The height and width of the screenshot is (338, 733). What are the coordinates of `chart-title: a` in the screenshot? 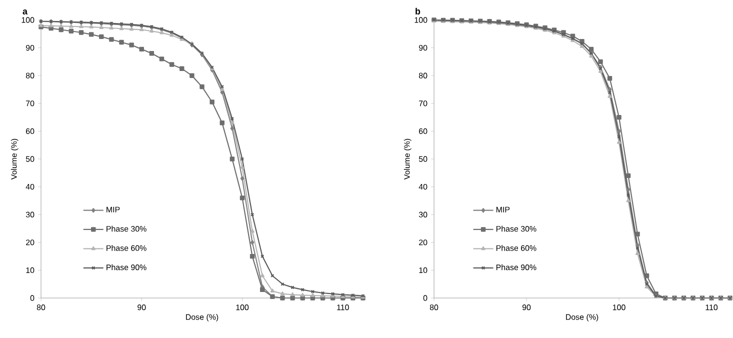 It's located at (25, 12).